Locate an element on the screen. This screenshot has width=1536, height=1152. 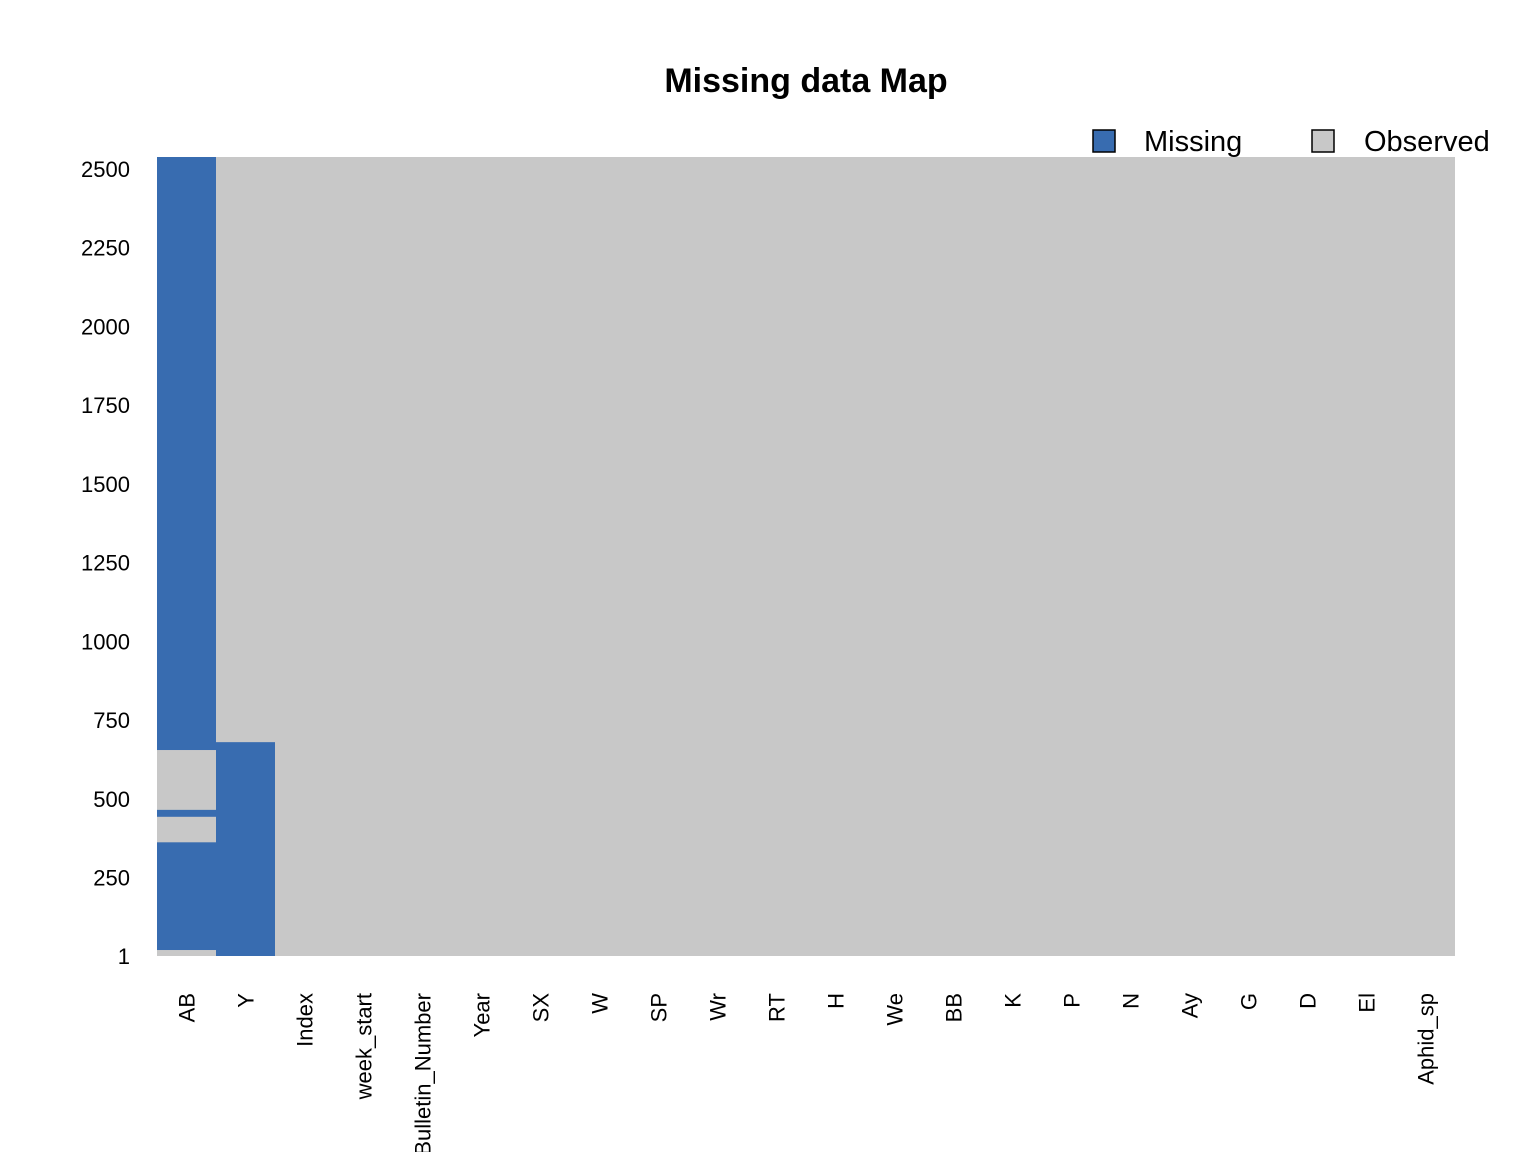
y-tick-label: 500 is located at coordinates (111, 799).